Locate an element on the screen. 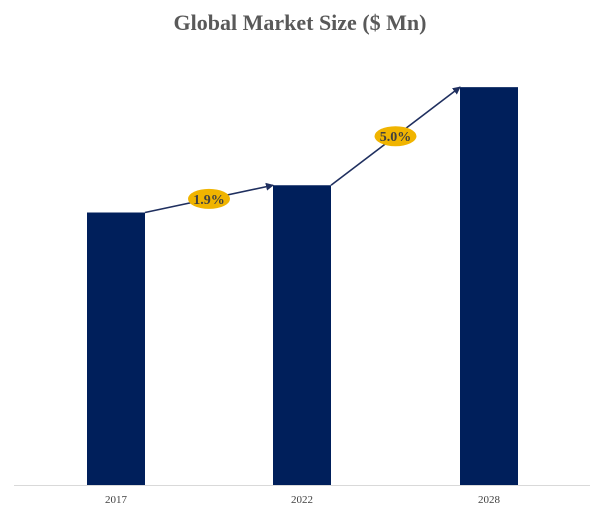  bar-2028 is located at coordinates (489, 286).